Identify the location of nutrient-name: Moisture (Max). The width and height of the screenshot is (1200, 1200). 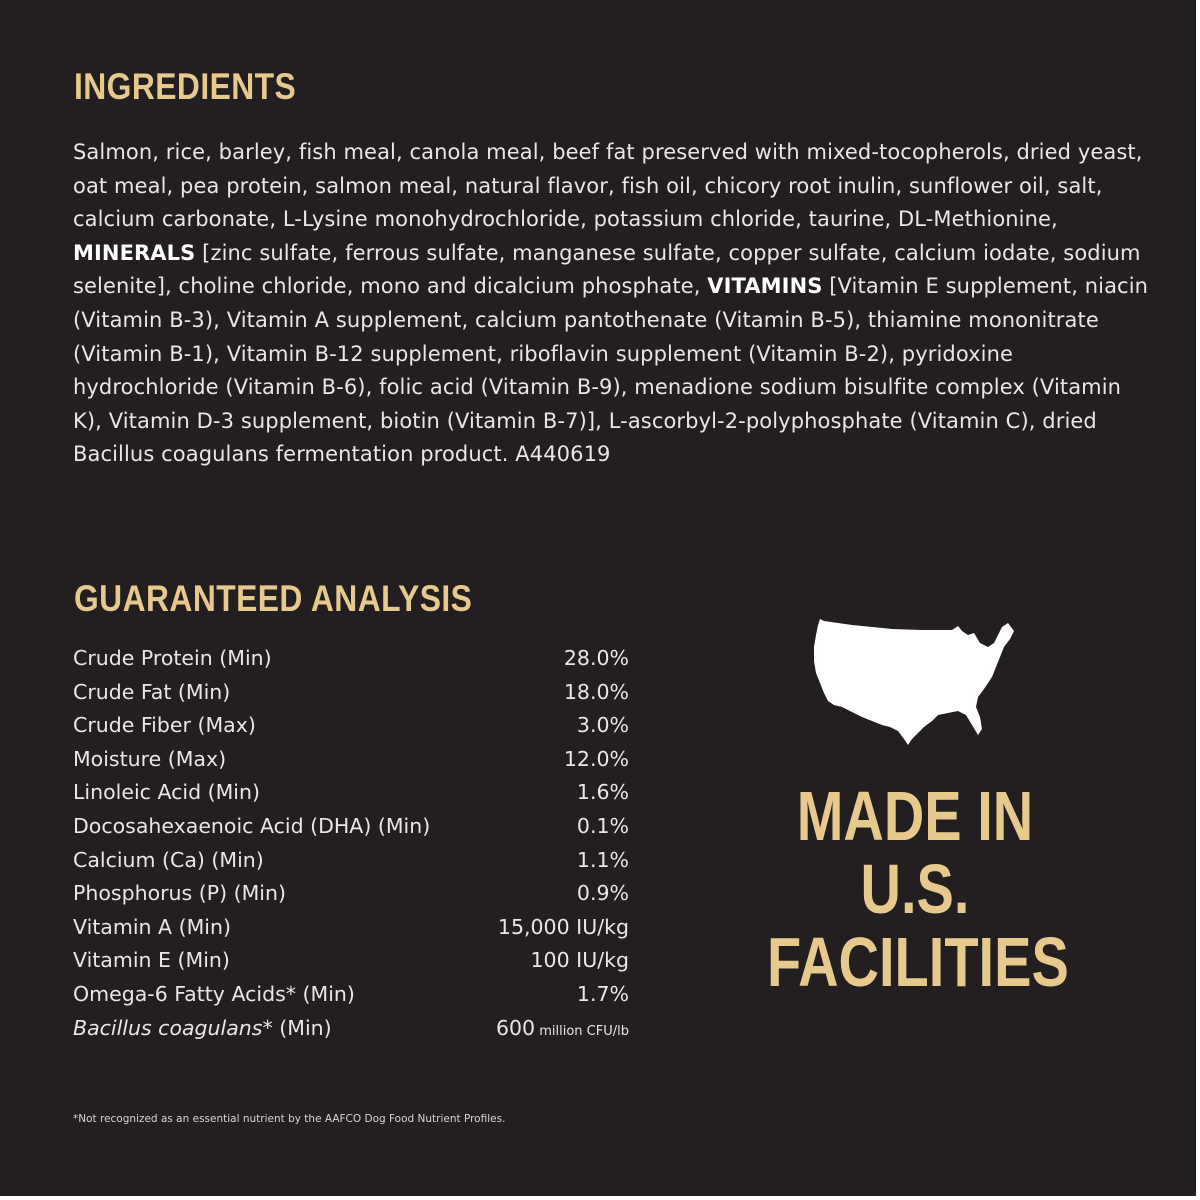
(150, 758).